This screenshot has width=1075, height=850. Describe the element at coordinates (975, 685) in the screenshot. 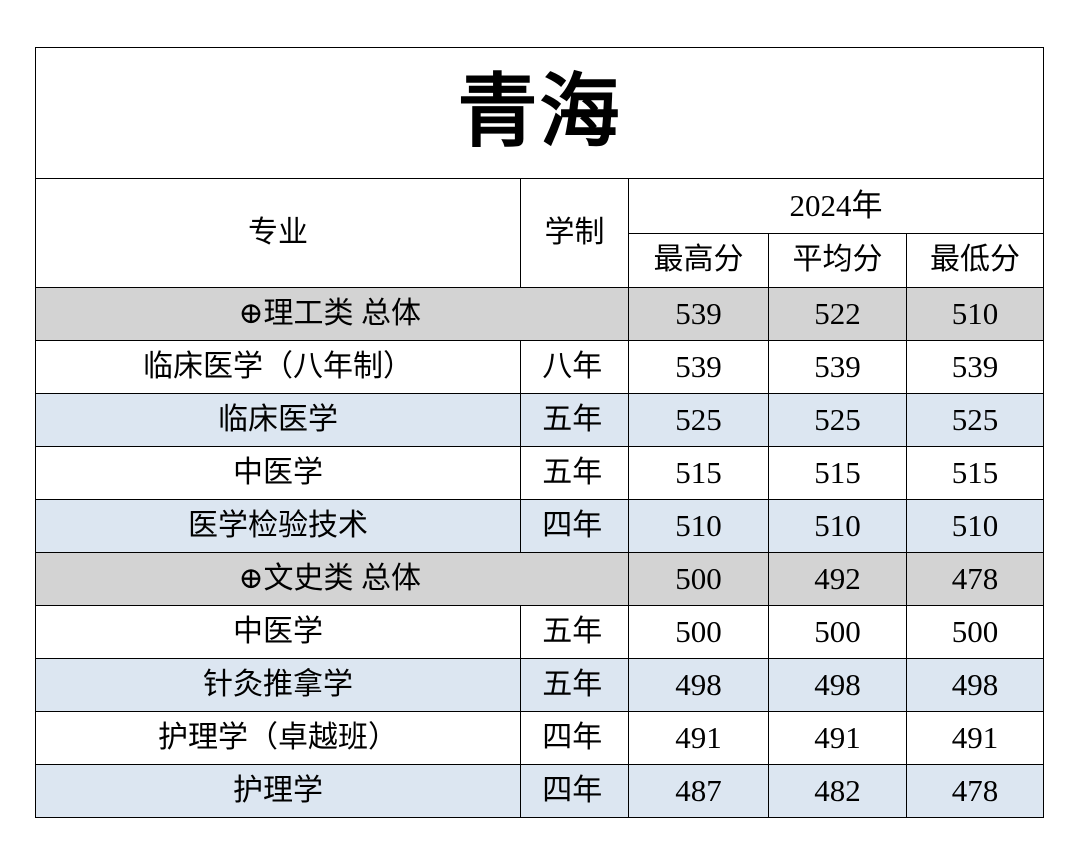

I see `min-score-cell: 498` at that location.